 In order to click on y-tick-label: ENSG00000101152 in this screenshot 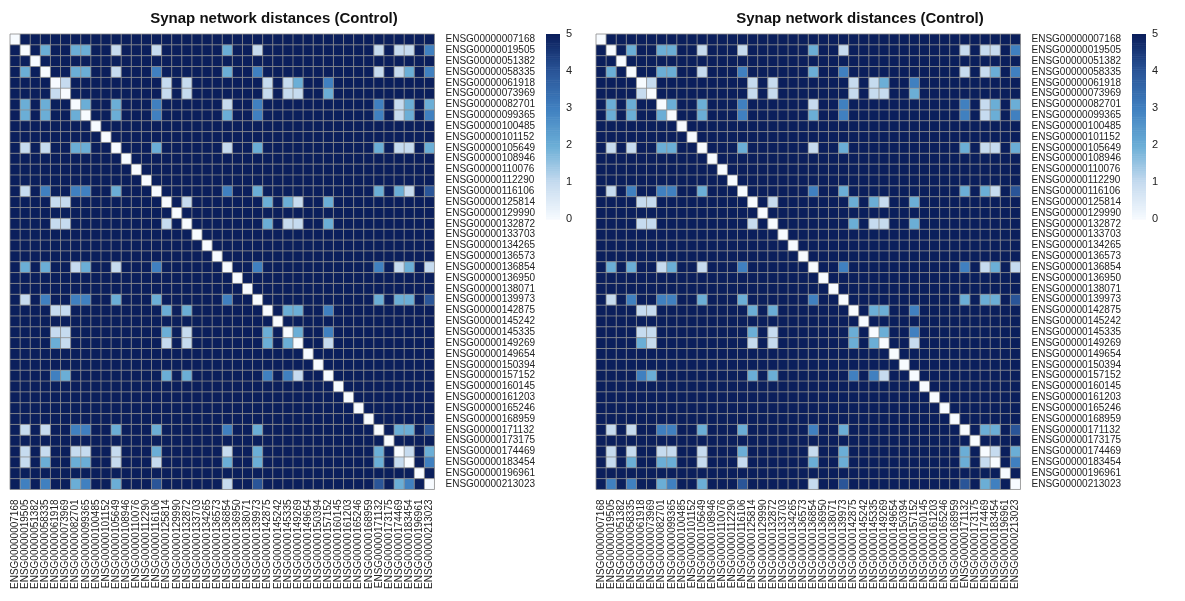, I will do `click(1076, 136)`.